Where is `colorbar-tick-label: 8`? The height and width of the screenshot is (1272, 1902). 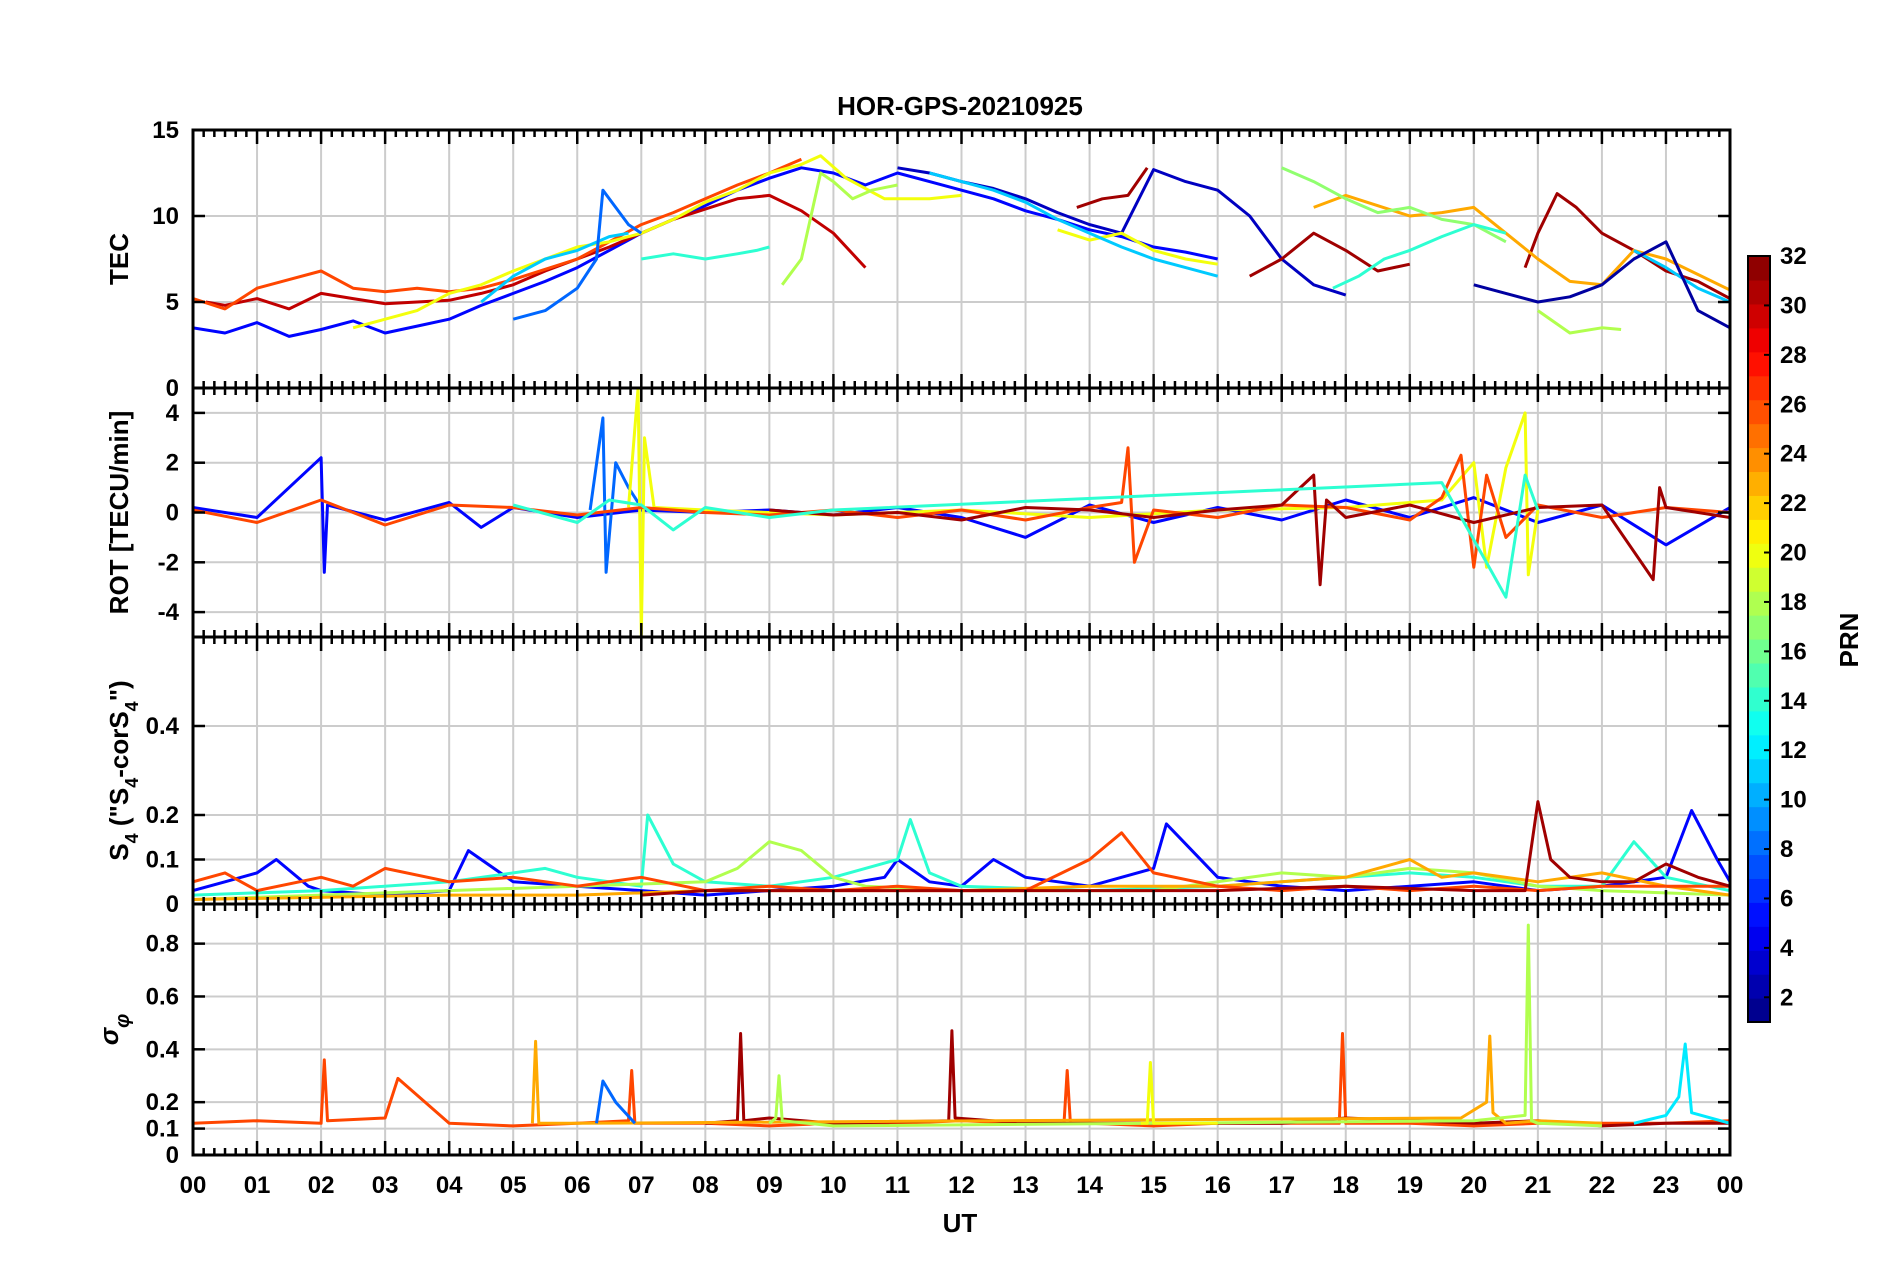 colorbar-tick-label: 8 is located at coordinates (1786, 849).